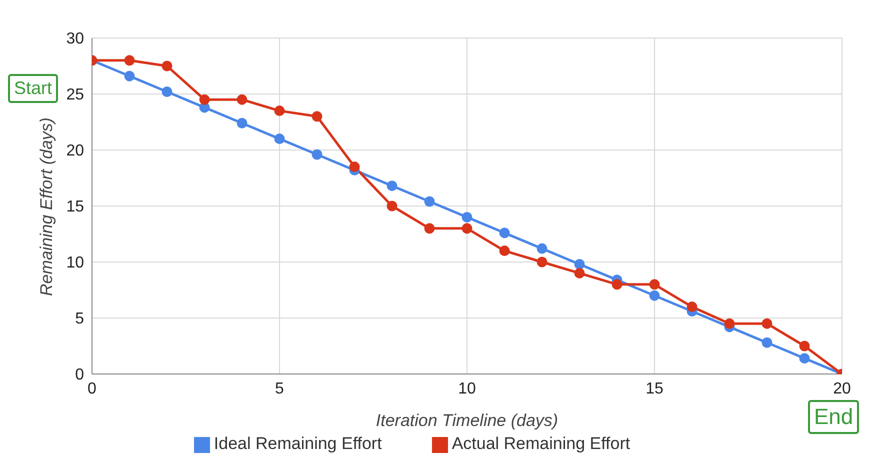 The height and width of the screenshot is (472, 876). Describe the element at coordinates (33, 88) in the screenshot. I see `text: Start` at that location.